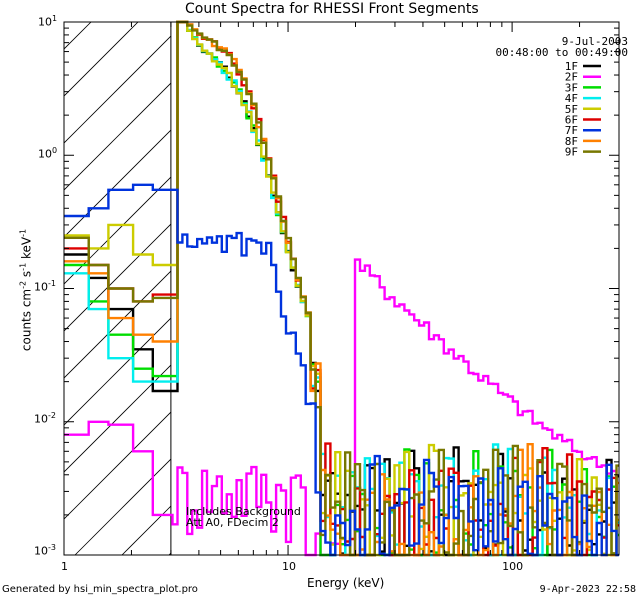 The width and height of the screenshot is (640, 600). What do you see at coordinates (332, 9) in the screenshot?
I see `chart-title: Count Spectra for RHESSI Front Segments` at bounding box center [332, 9].